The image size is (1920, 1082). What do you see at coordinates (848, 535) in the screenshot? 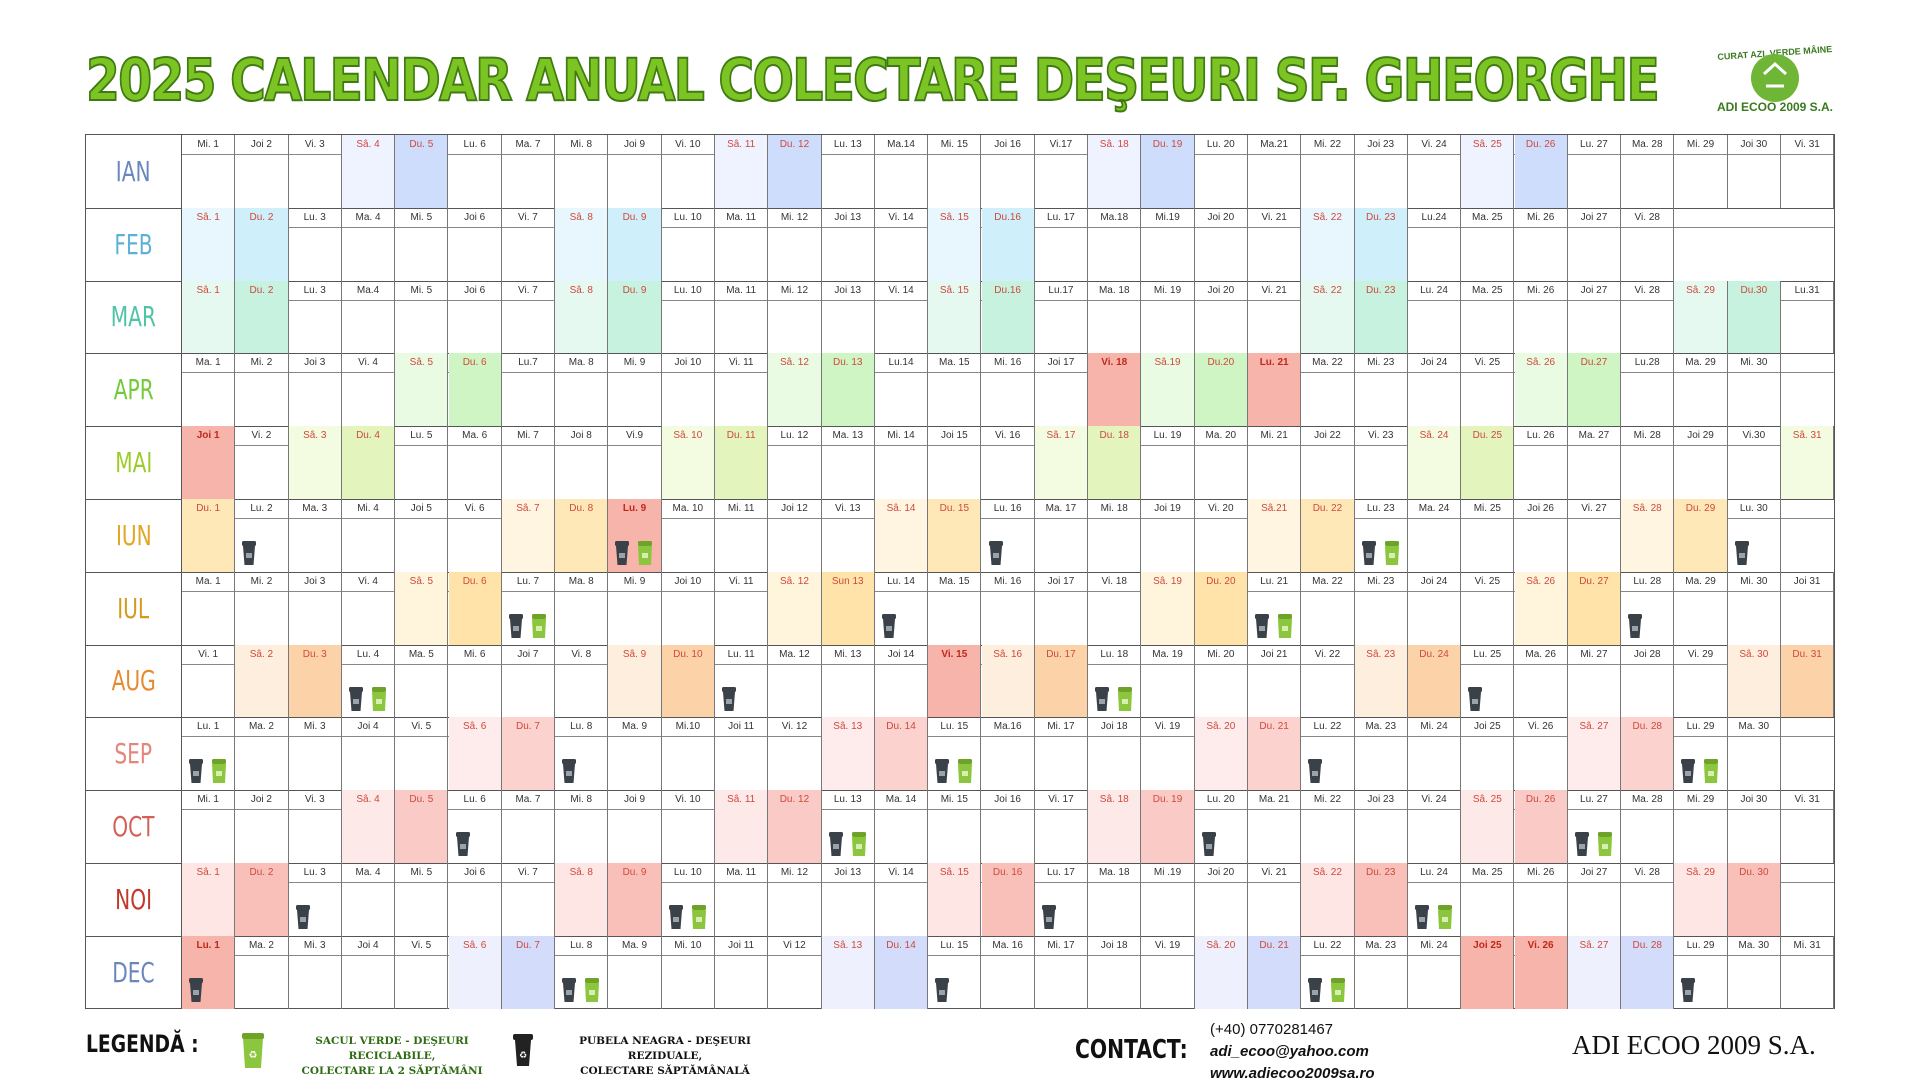
I see `day-cell: Vi. 13` at bounding box center [848, 535].